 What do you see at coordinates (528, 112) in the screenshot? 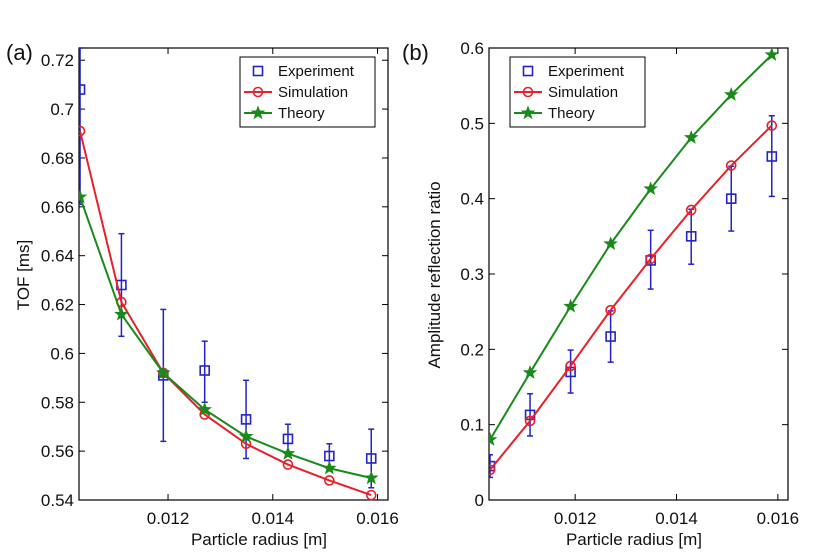
I see `panel-b-legend-theory-marker` at bounding box center [528, 112].